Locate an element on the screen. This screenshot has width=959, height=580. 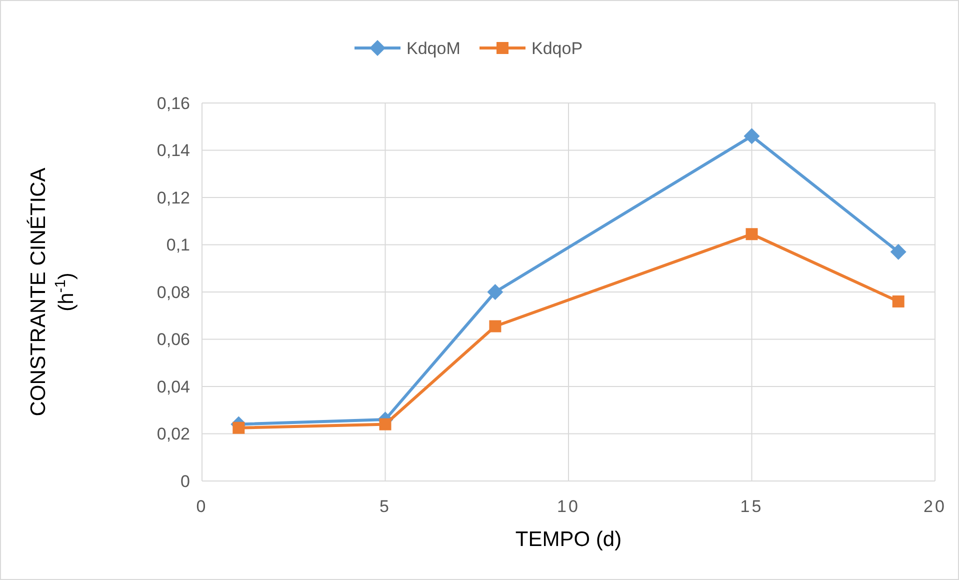
y-tick-label: 0,1 is located at coordinates (178, 245).